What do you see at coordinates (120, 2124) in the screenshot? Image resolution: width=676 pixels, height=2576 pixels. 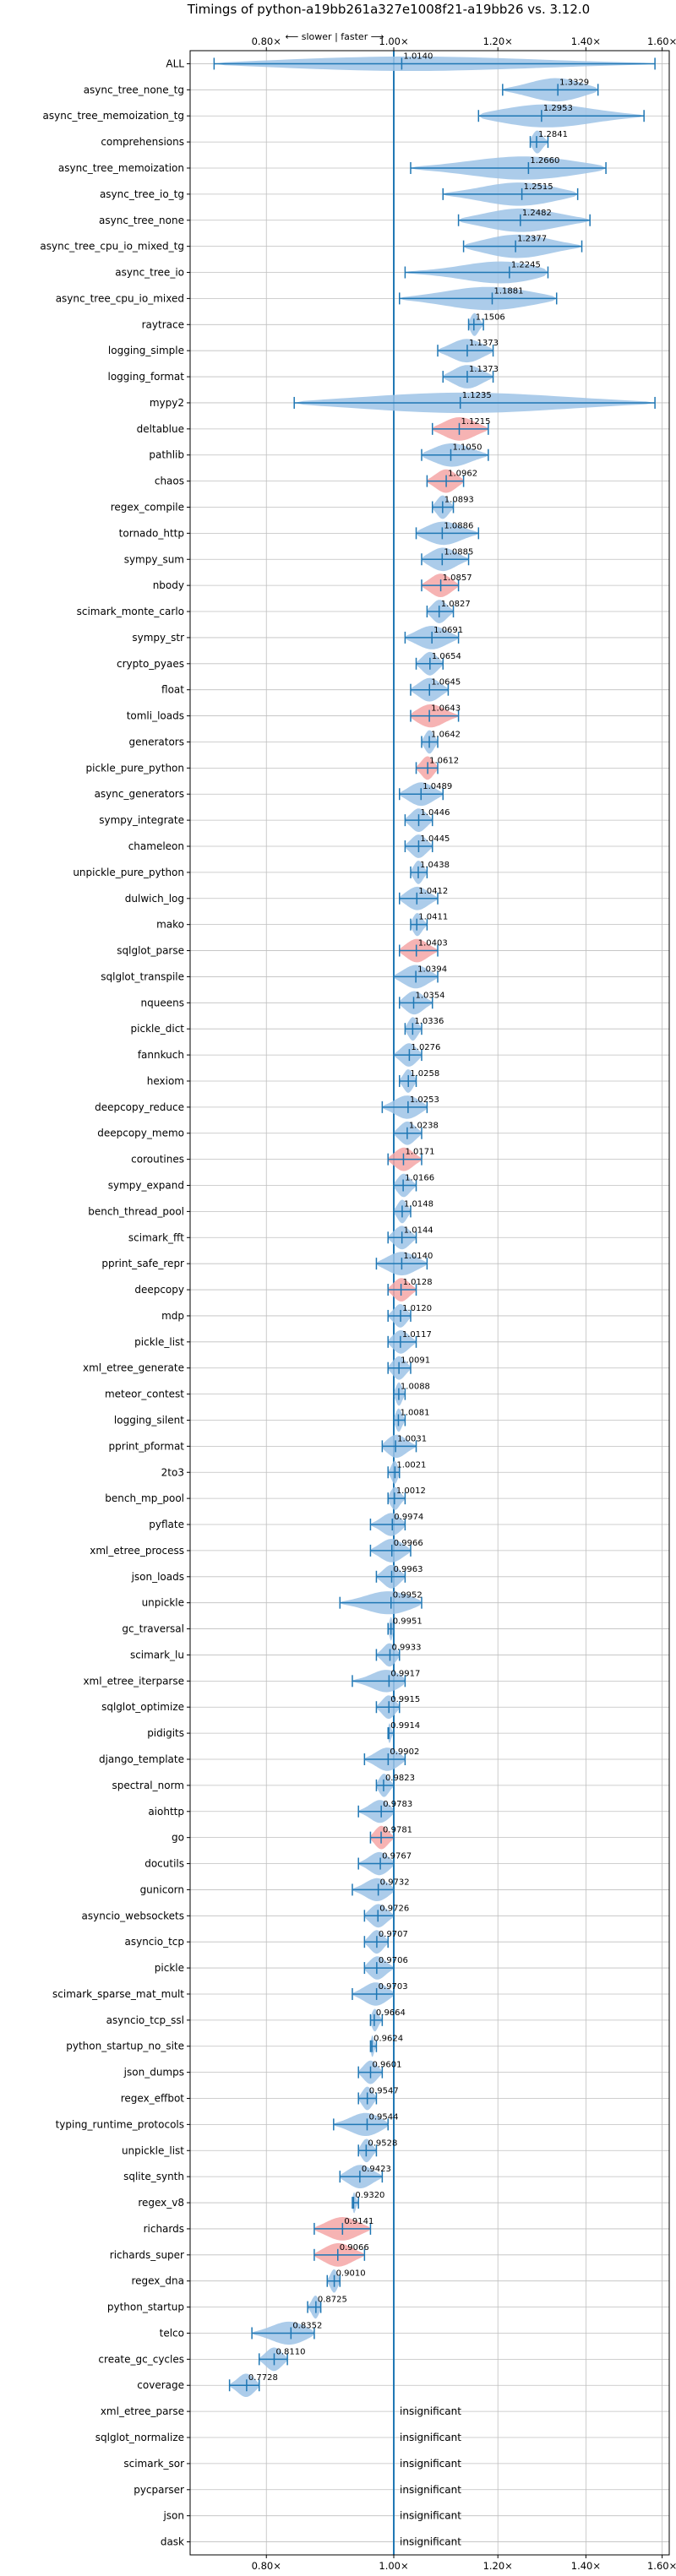 I see `row-label: typing_runtime_protocols` at bounding box center [120, 2124].